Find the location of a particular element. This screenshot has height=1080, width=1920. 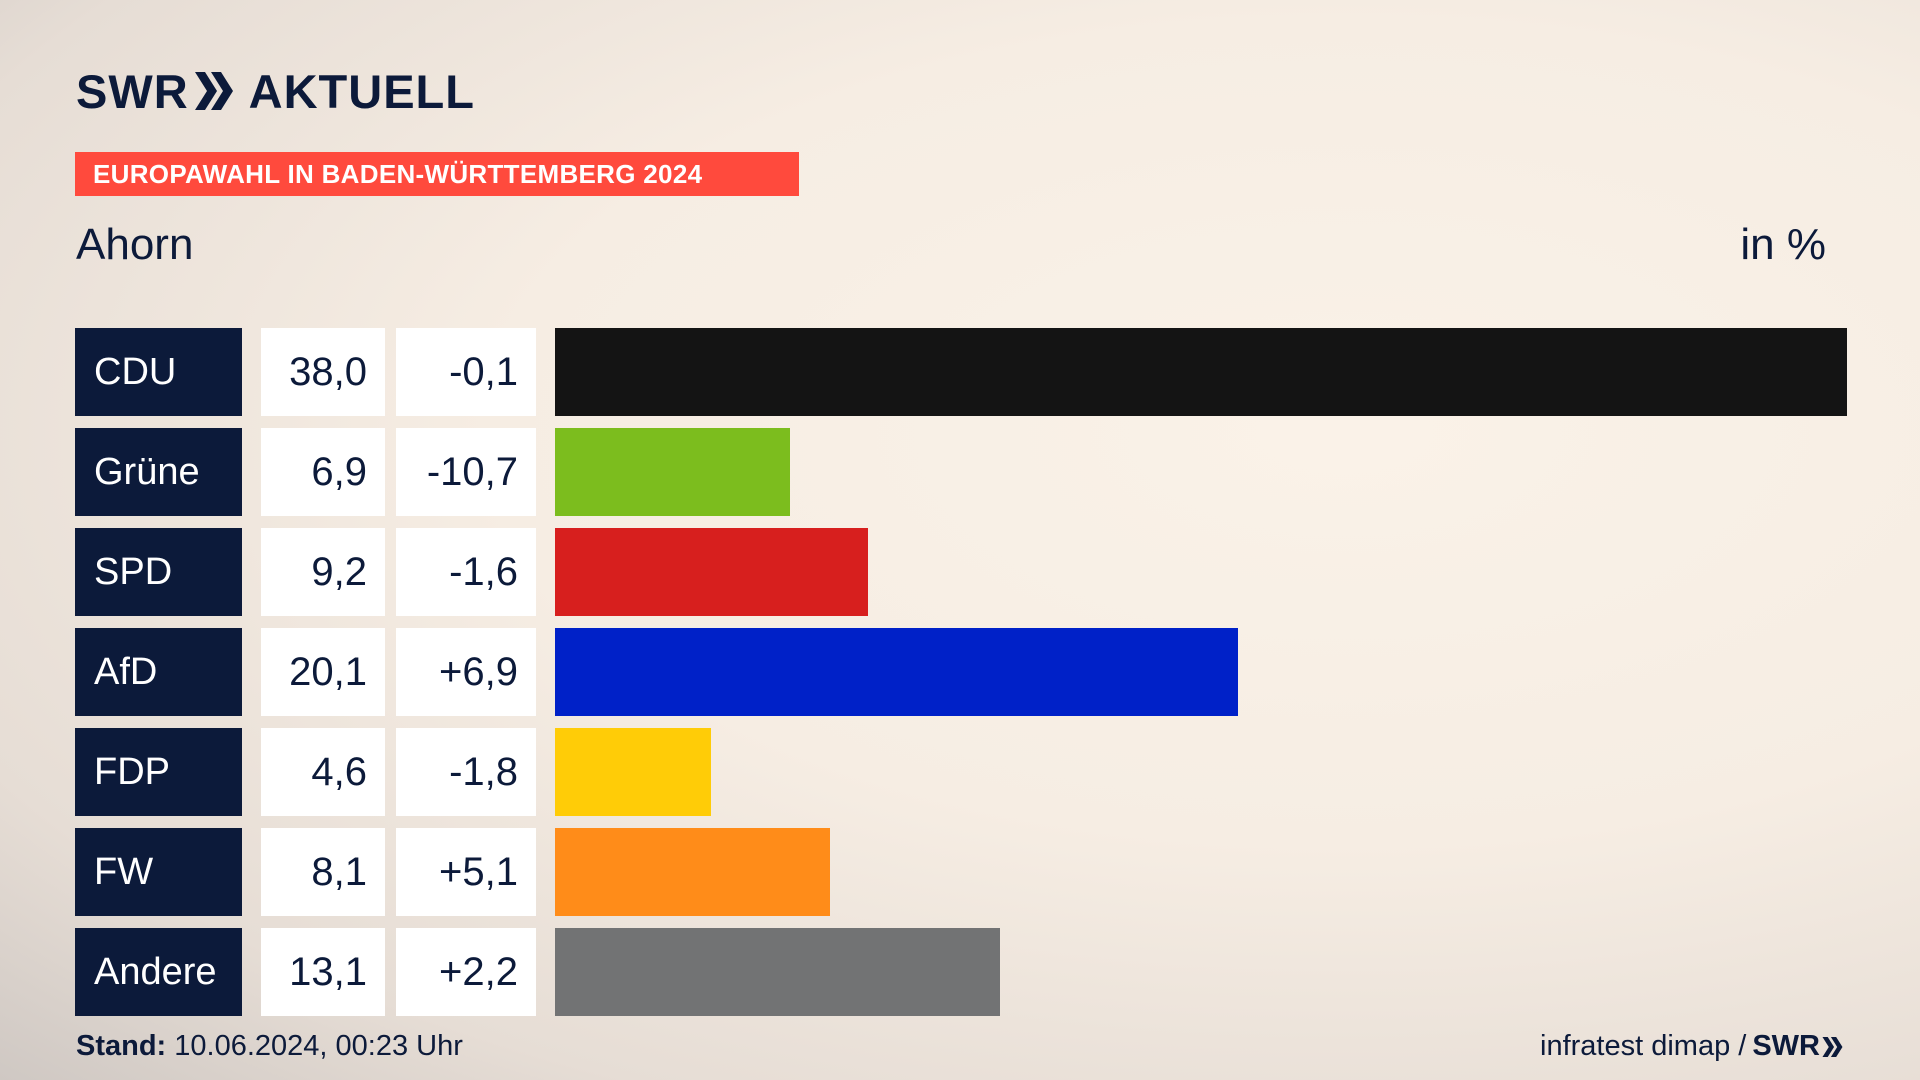

party-value: 20,1 is located at coordinates (323, 672).